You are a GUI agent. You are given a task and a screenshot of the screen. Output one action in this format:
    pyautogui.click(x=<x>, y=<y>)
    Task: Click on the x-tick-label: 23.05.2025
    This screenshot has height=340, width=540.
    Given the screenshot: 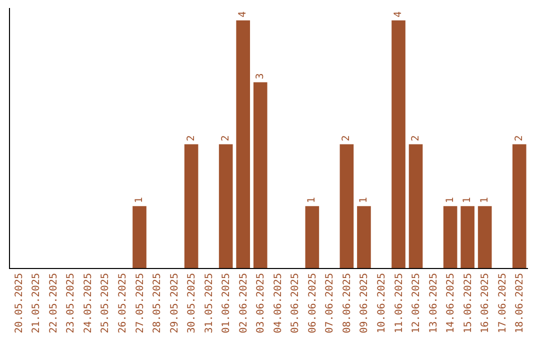 What is the action you would take?
    pyautogui.click(x=71, y=303)
    